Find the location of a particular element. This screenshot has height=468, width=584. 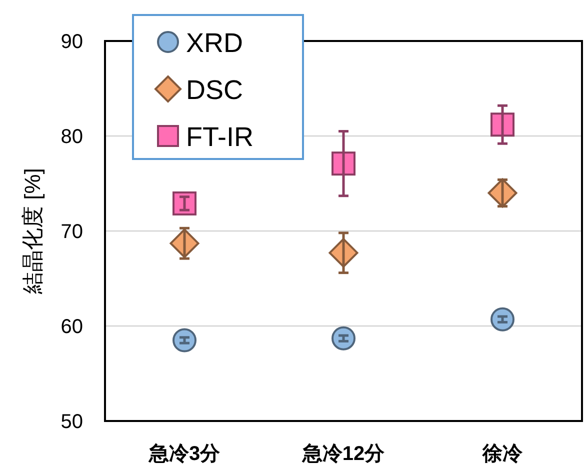

legend-label: FT-IR is located at coordinates (220, 137).